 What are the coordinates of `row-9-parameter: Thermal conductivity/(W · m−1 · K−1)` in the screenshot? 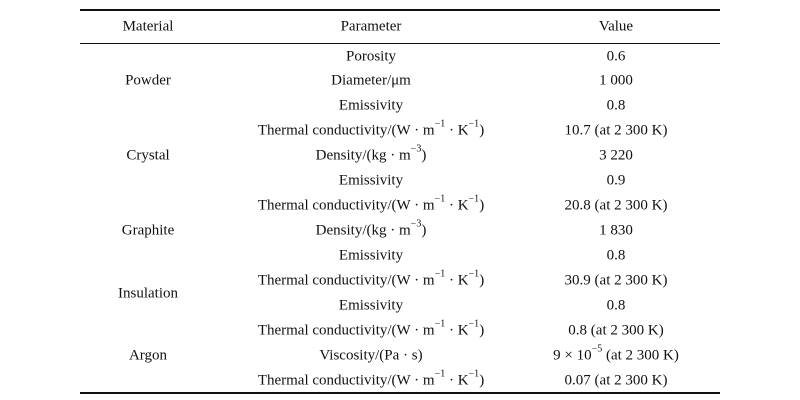 It's located at (371, 278).